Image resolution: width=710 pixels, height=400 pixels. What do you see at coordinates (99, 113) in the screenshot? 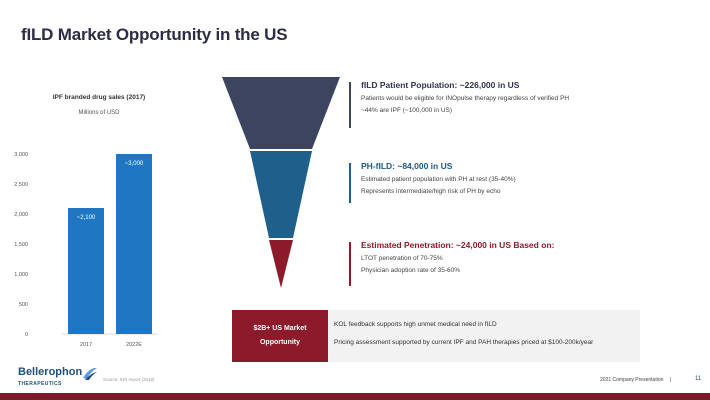
I see `chart-subtitle: Millions of USD` at bounding box center [99, 113].